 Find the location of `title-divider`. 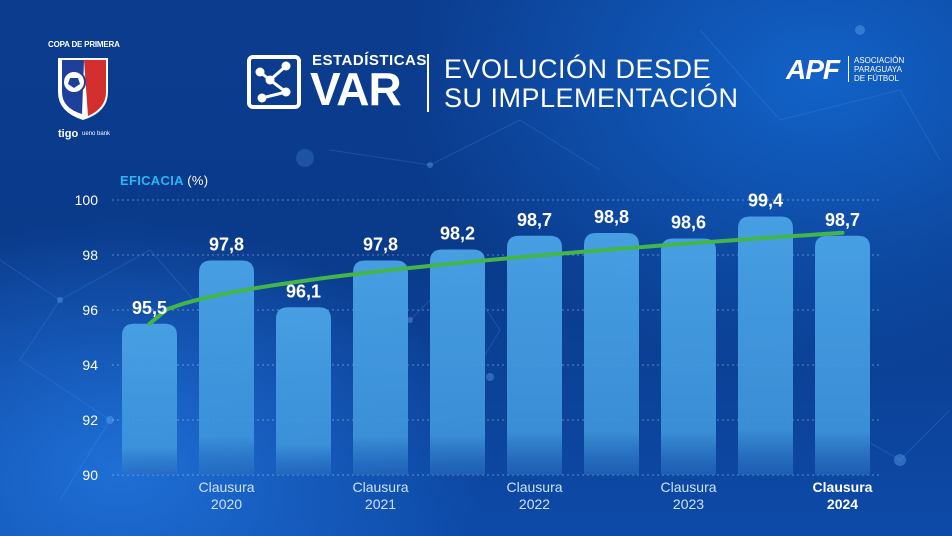

title-divider is located at coordinates (428, 83).